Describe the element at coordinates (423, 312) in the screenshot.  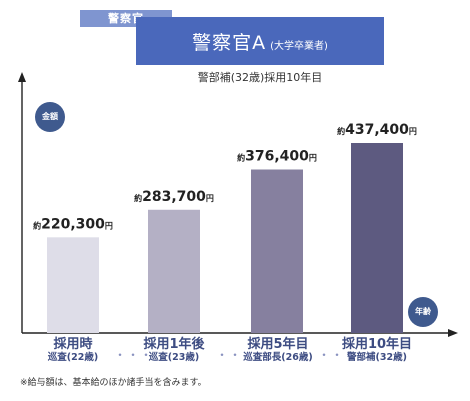
I see `x-axis-label-badge: 年齢` at that location.